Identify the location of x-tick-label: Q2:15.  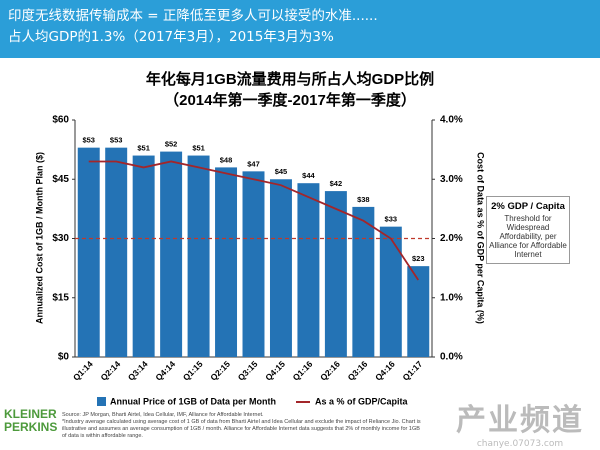
(220, 371).